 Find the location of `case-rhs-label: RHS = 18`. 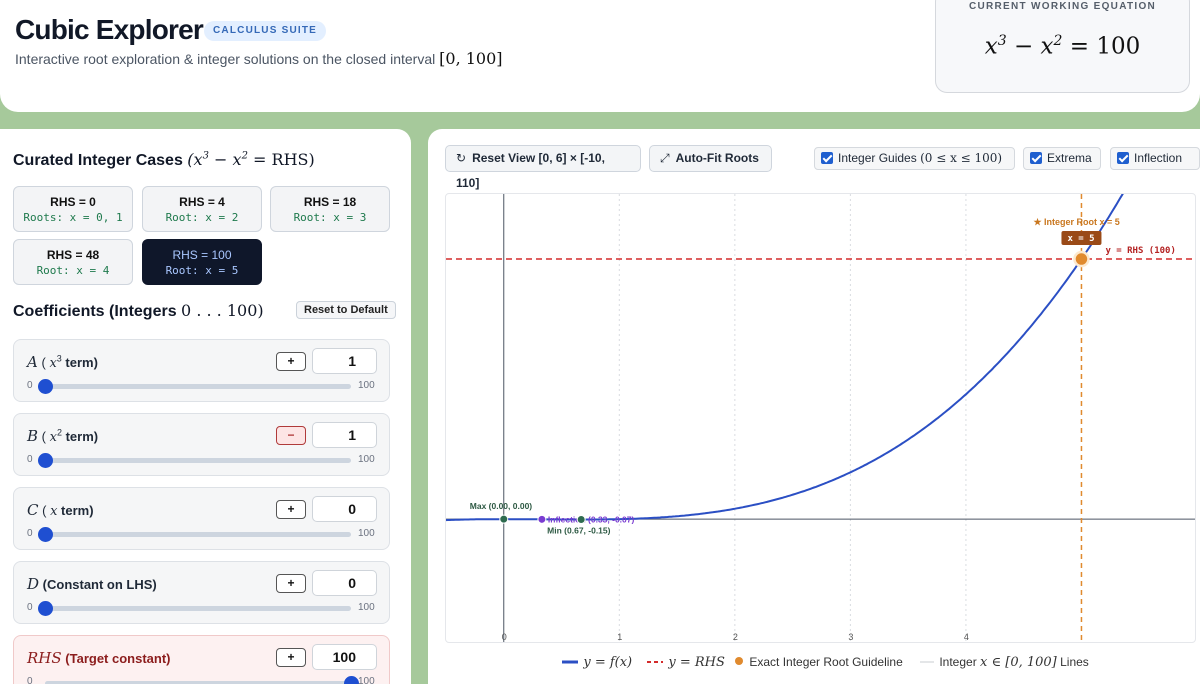

case-rhs-label: RHS = 18 is located at coordinates (330, 202).